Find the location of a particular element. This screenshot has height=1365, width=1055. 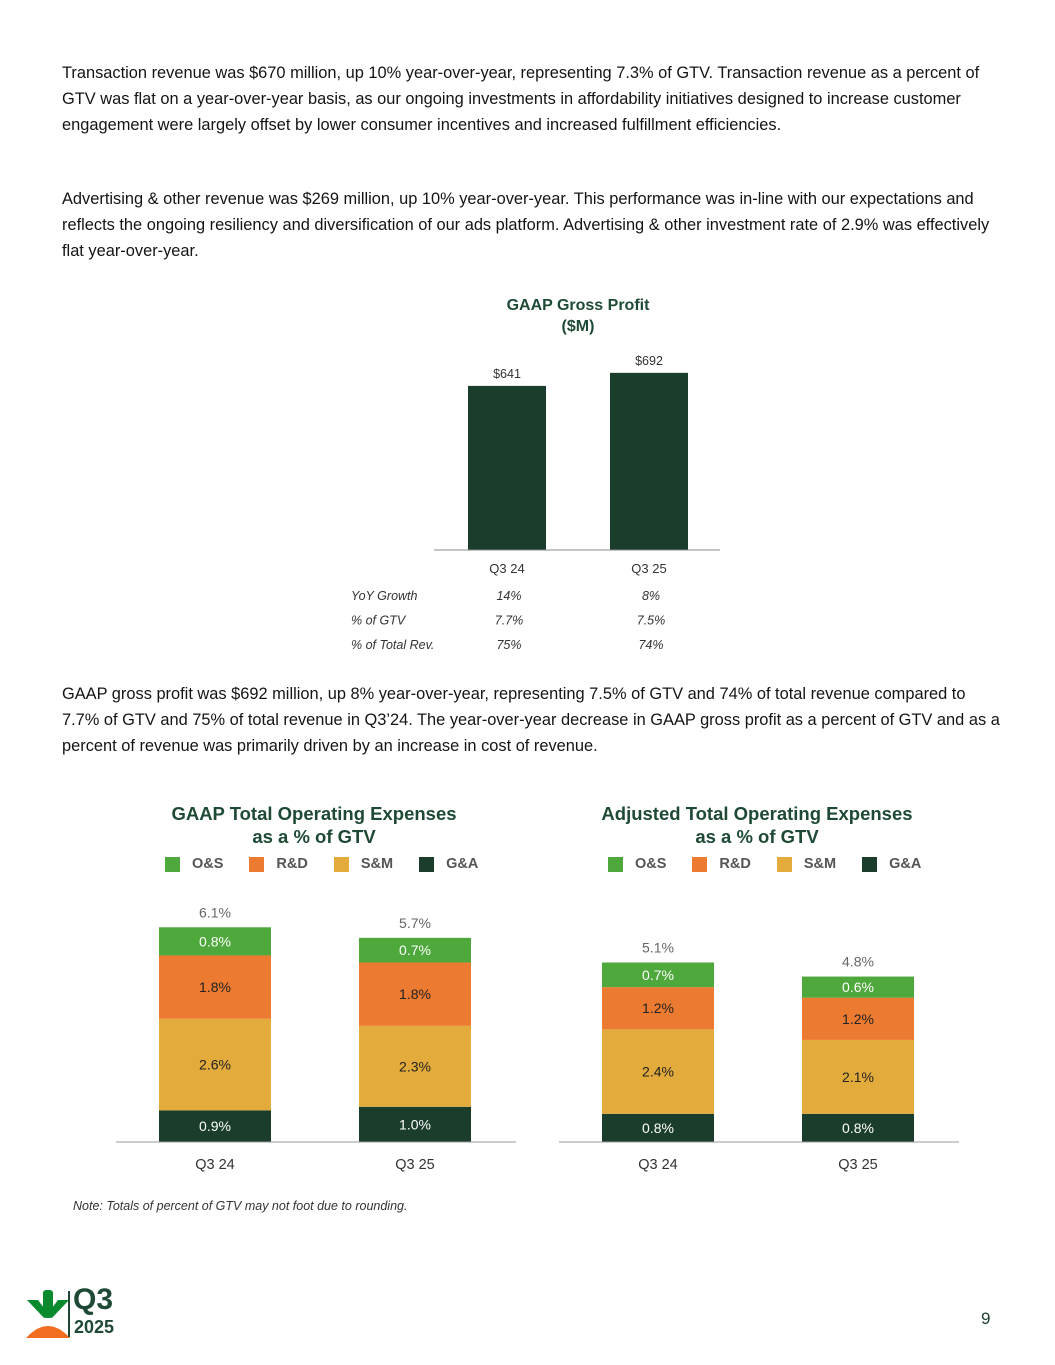

adjusted-opex-segment-label: 2.4% is located at coordinates (658, 1072).